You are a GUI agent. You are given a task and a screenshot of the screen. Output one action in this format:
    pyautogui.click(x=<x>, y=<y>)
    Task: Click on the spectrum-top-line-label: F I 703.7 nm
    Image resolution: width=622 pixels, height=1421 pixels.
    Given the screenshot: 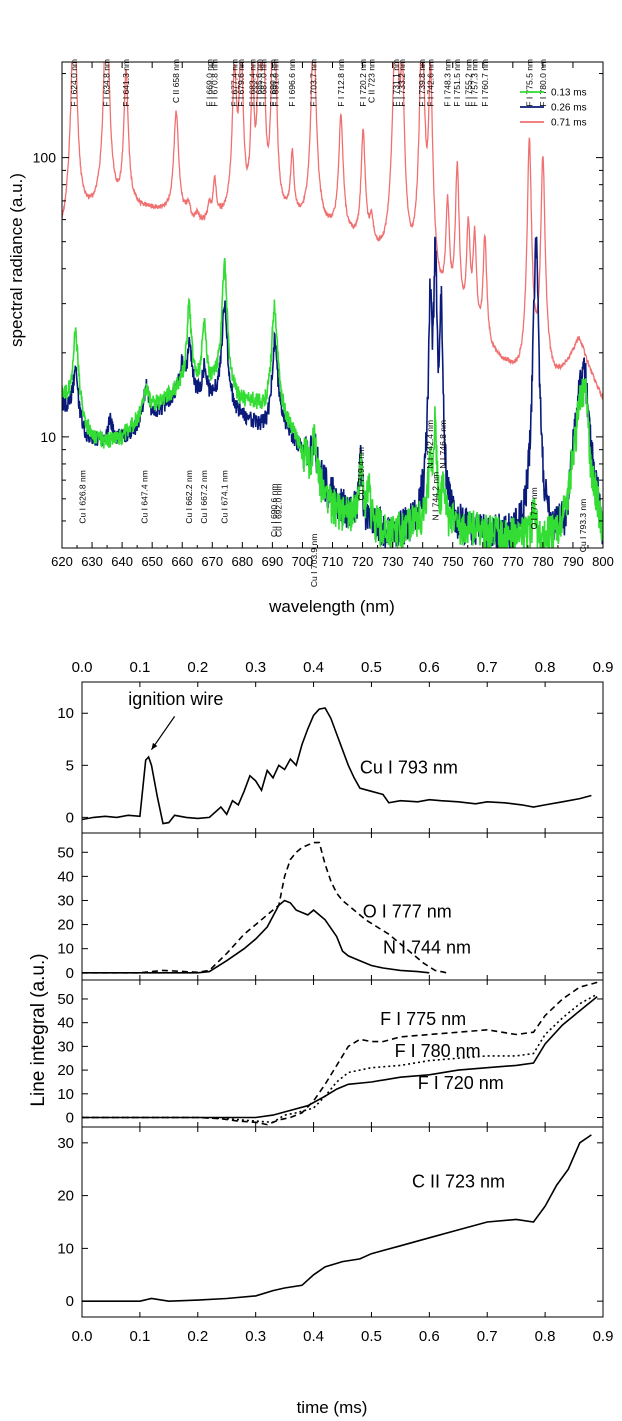 What is the action you would take?
    pyautogui.click(x=314, y=83)
    